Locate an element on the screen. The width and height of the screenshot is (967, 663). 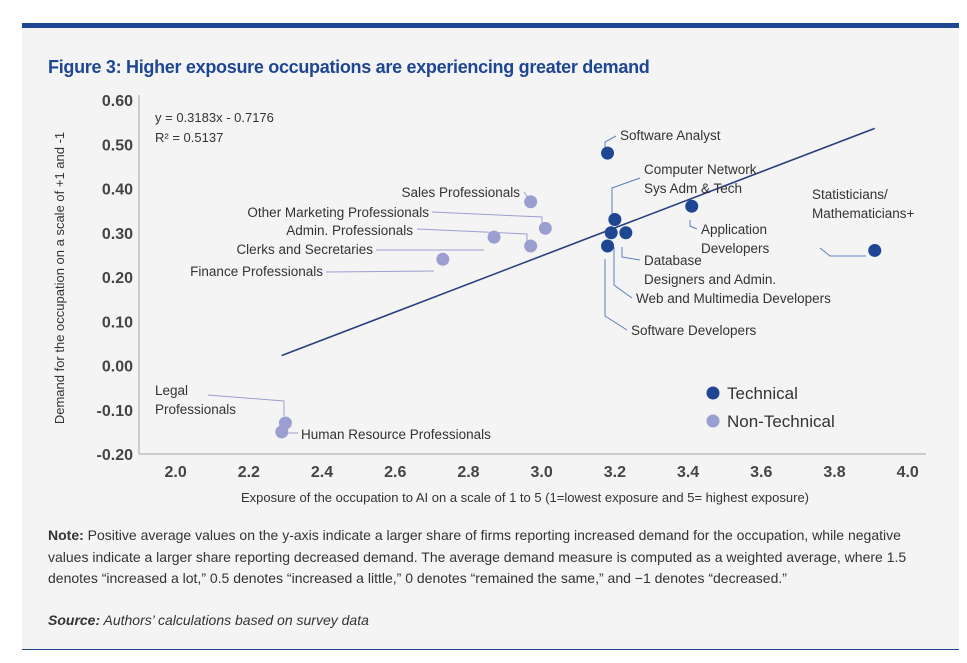
y-tick-label: -0.10 is located at coordinates (115, 411).